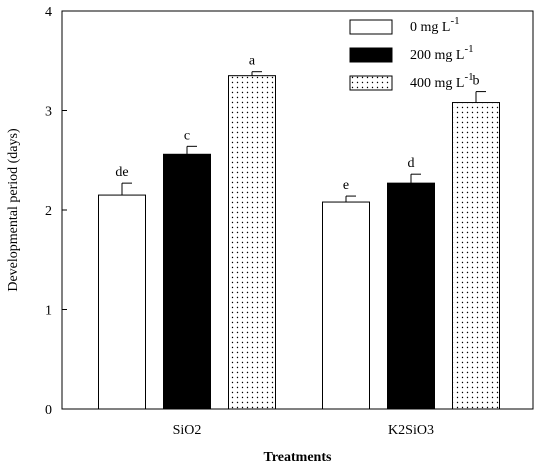 The height and width of the screenshot is (468, 550). What do you see at coordinates (476, 81) in the screenshot?
I see `significance-letter: b` at bounding box center [476, 81].